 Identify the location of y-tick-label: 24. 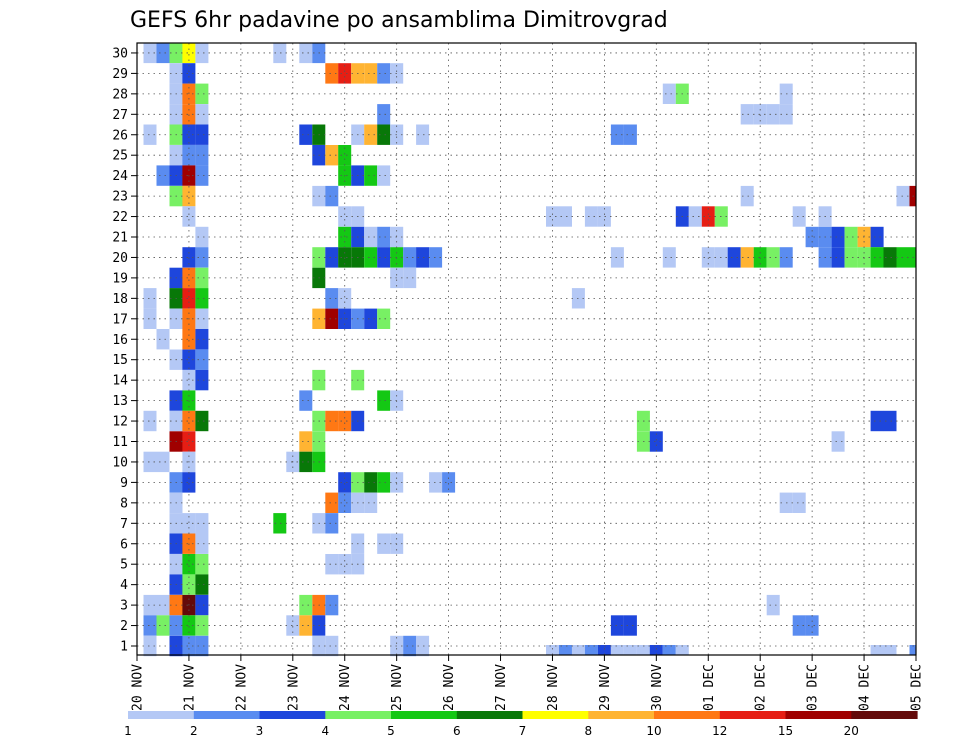
(120, 176).